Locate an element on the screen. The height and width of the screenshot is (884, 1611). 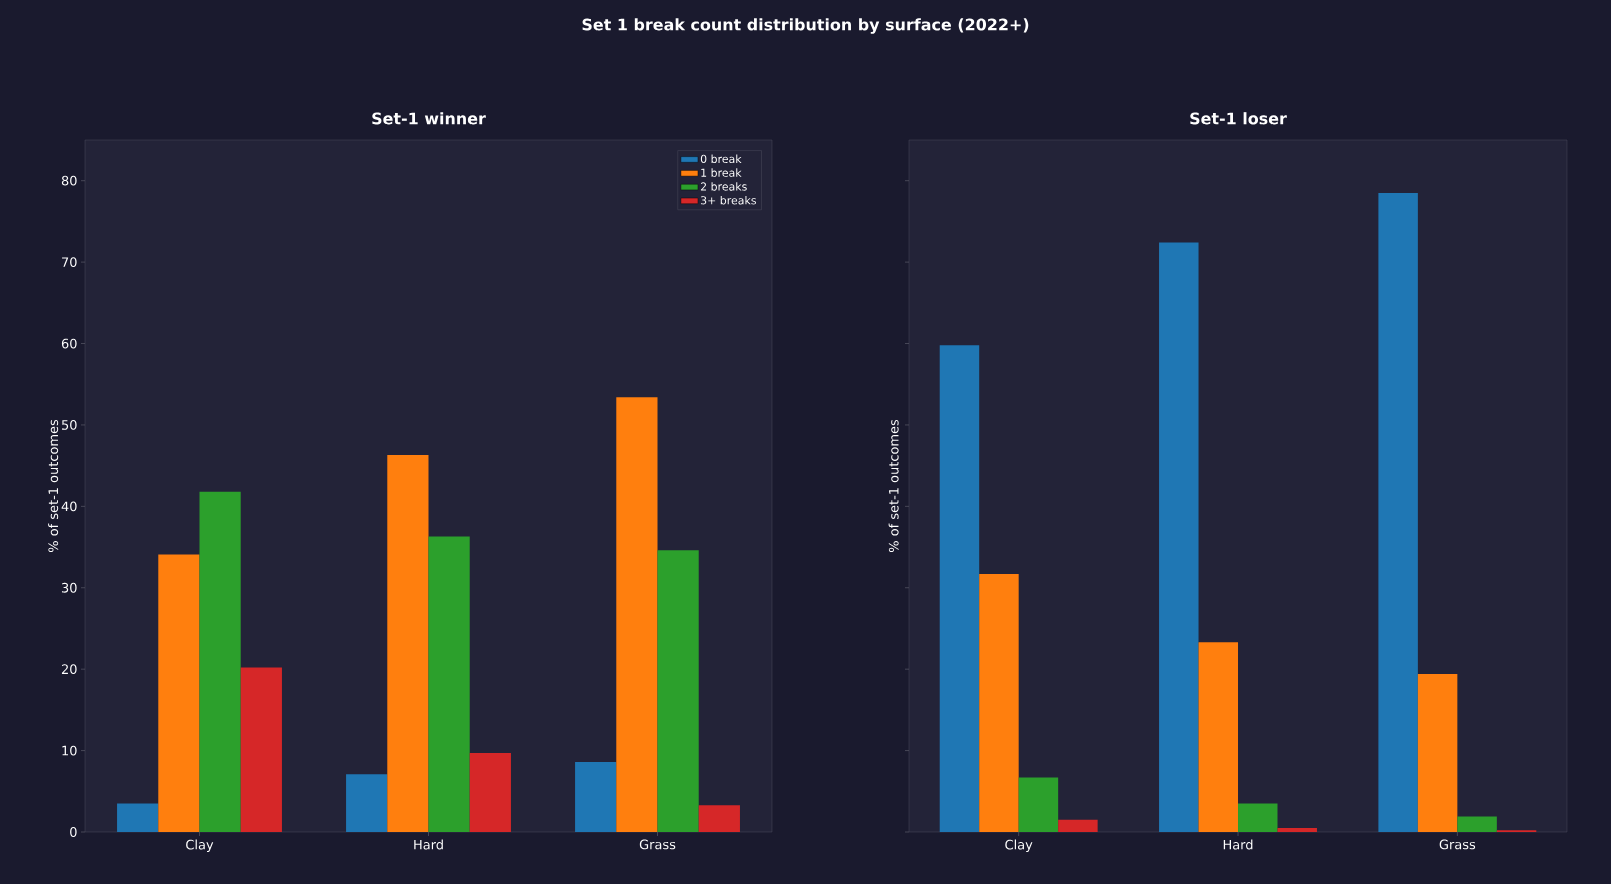
legend-label: 2 breaks is located at coordinates (723, 186).